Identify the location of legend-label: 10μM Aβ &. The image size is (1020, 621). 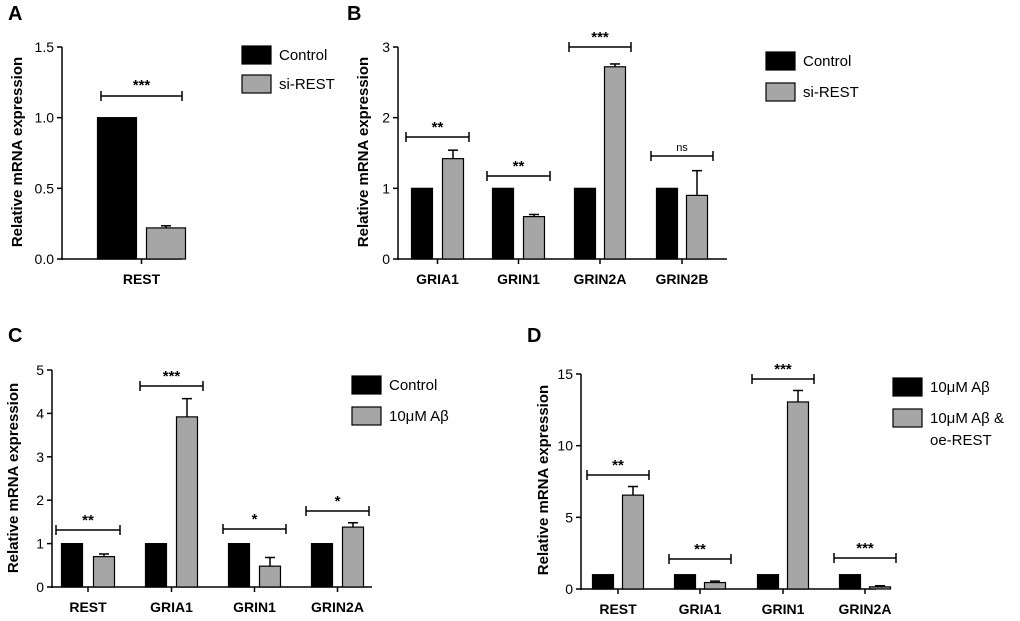
(967, 418).